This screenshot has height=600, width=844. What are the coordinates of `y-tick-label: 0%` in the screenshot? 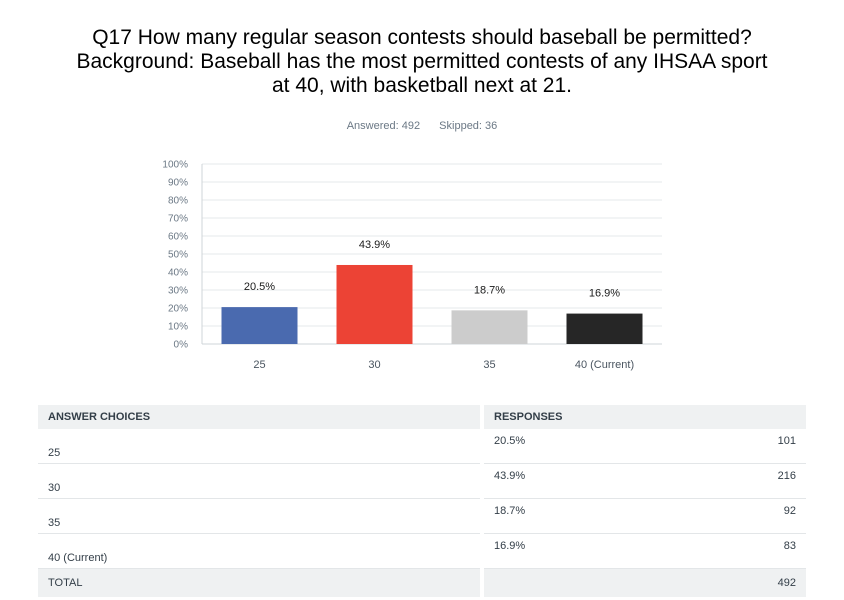 It's located at (181, 345).